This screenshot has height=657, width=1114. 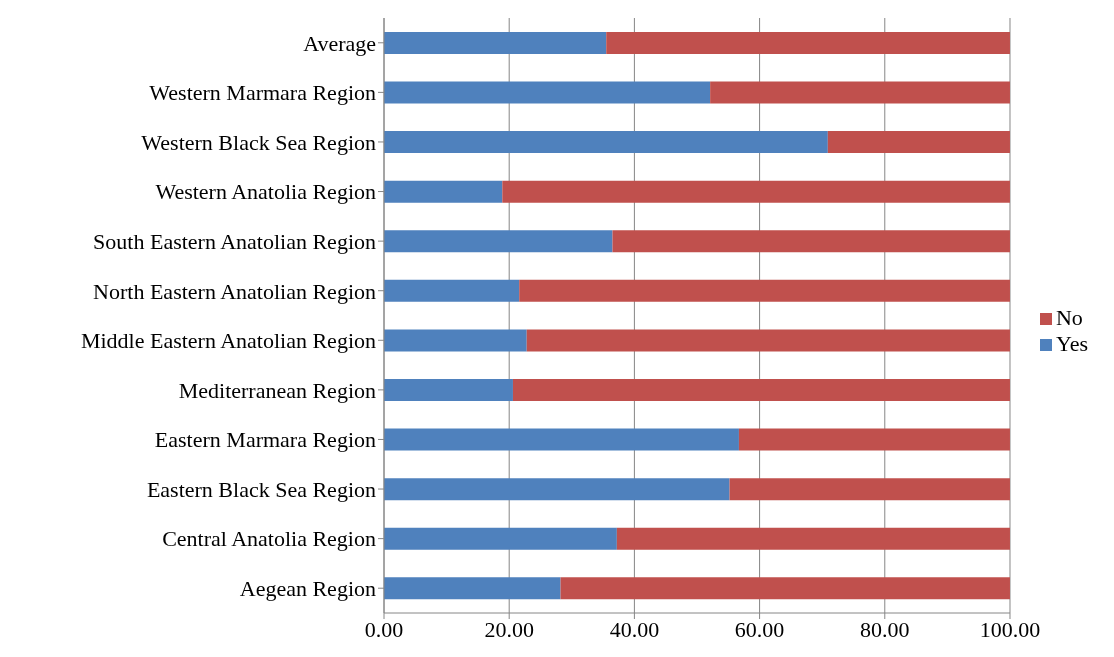 I want to click on y-tick-label: Western Anatolia Region, so click(x=265, y=192).